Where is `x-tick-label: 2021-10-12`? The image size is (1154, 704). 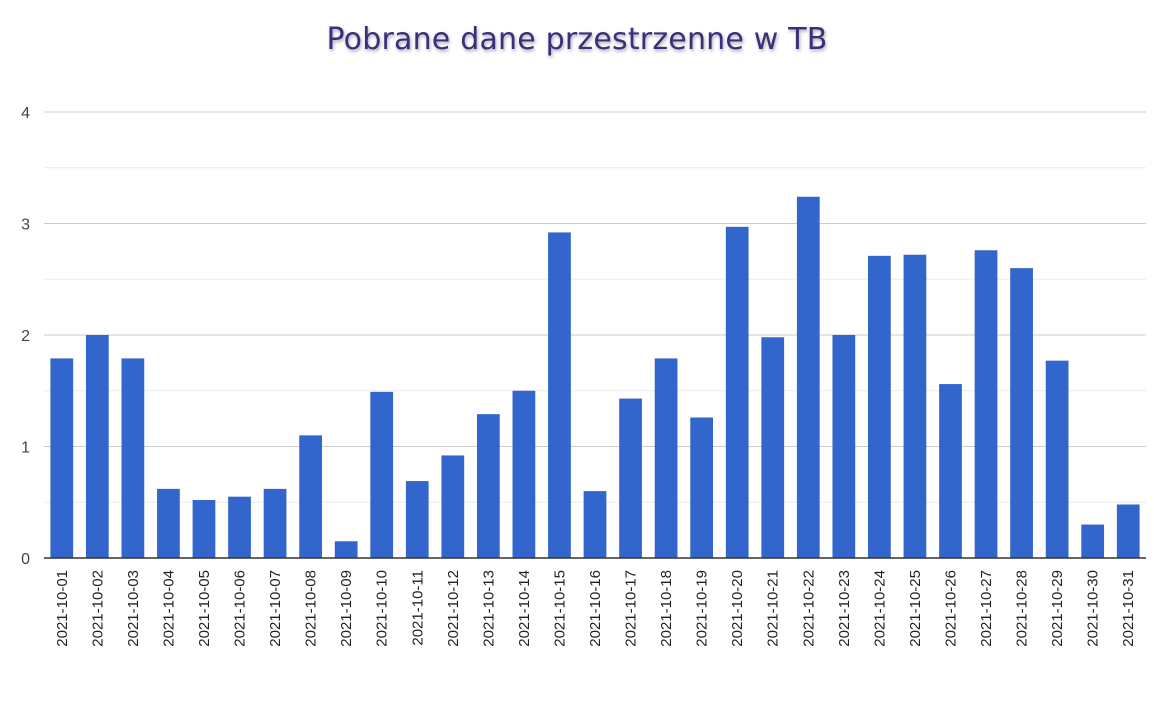 x-tick-label: 2021-10-12 is located at coordinates (453, 608).